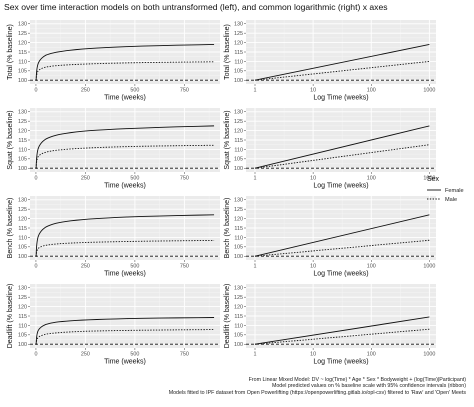  I want to click on y-axis-title: Bench (% baseline), so click(10, 228).